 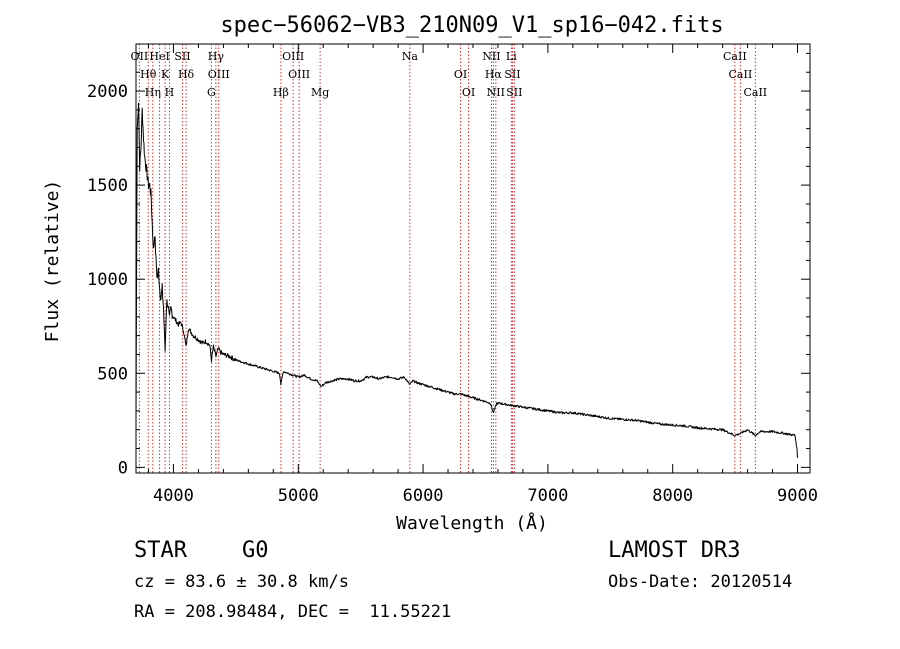 I want to click on spectral-line-label: Hθ, so click(x=148, y=74).